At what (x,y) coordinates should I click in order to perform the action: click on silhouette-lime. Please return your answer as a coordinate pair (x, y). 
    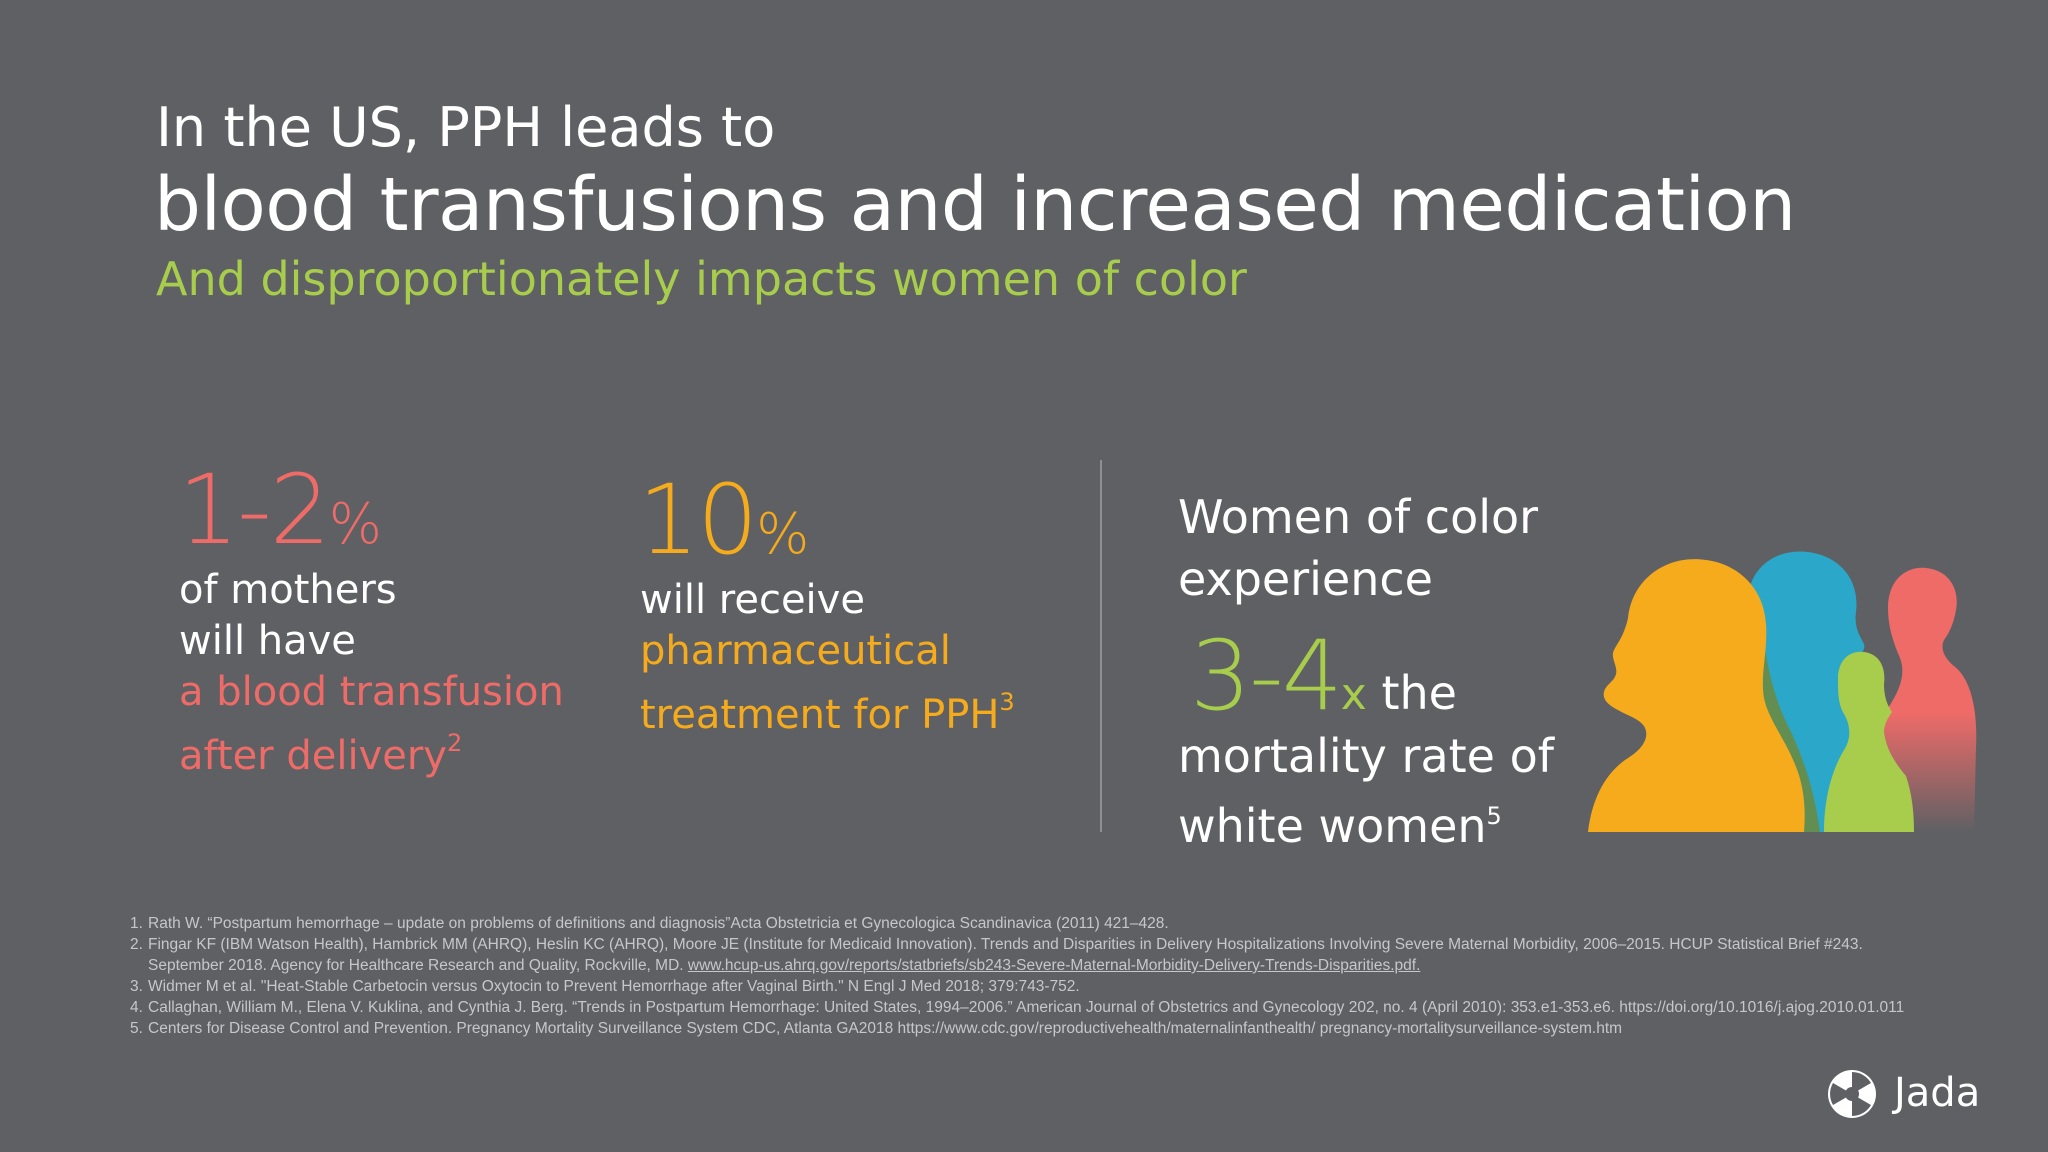
    Looking at the image, I should click on (1869, 741).